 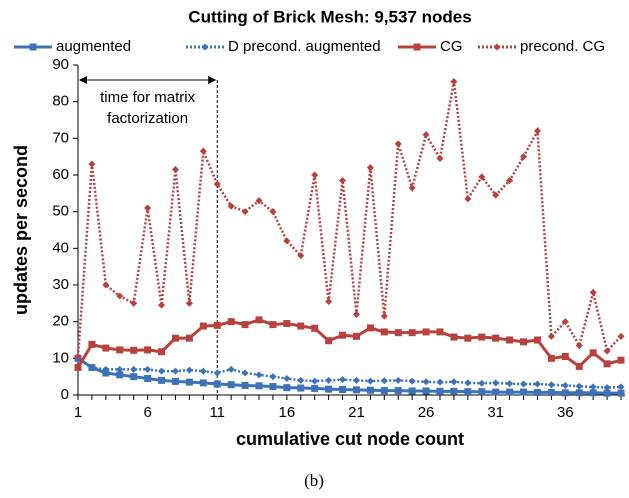 What do you see at coordinates (148, 97) in the screenshot?
I see `annotation-text: time for matrix` at bounding box center [148, 97].